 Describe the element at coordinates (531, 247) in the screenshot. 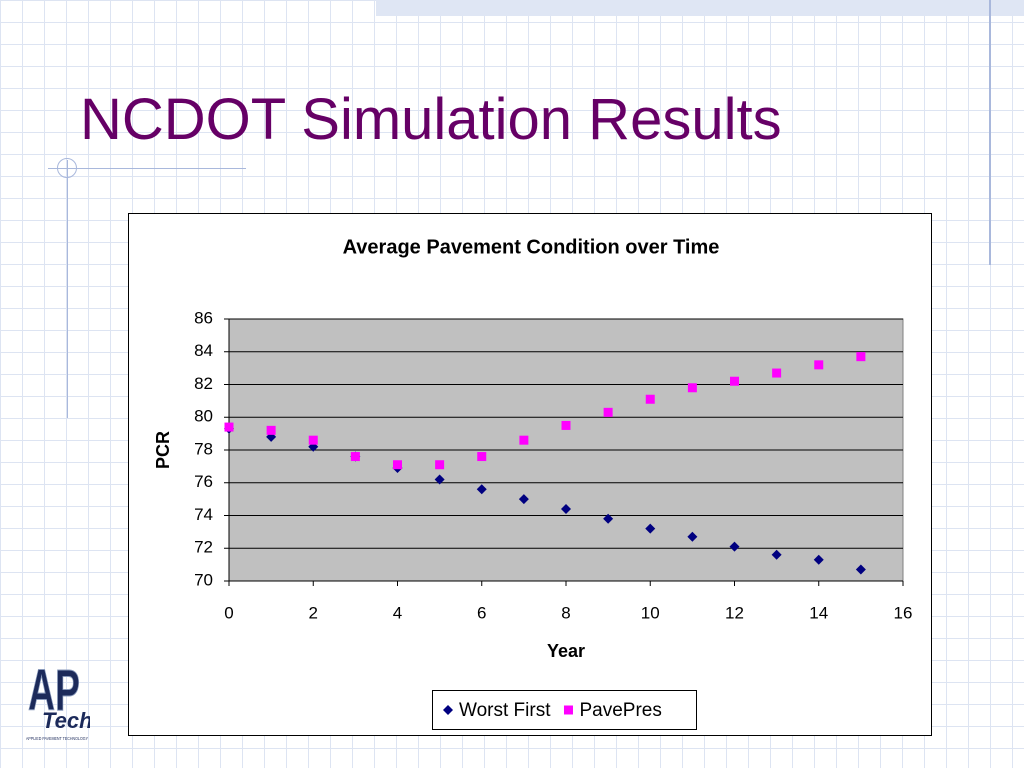

I see `chart-title: Average Pavement Condition over Time` at that location.